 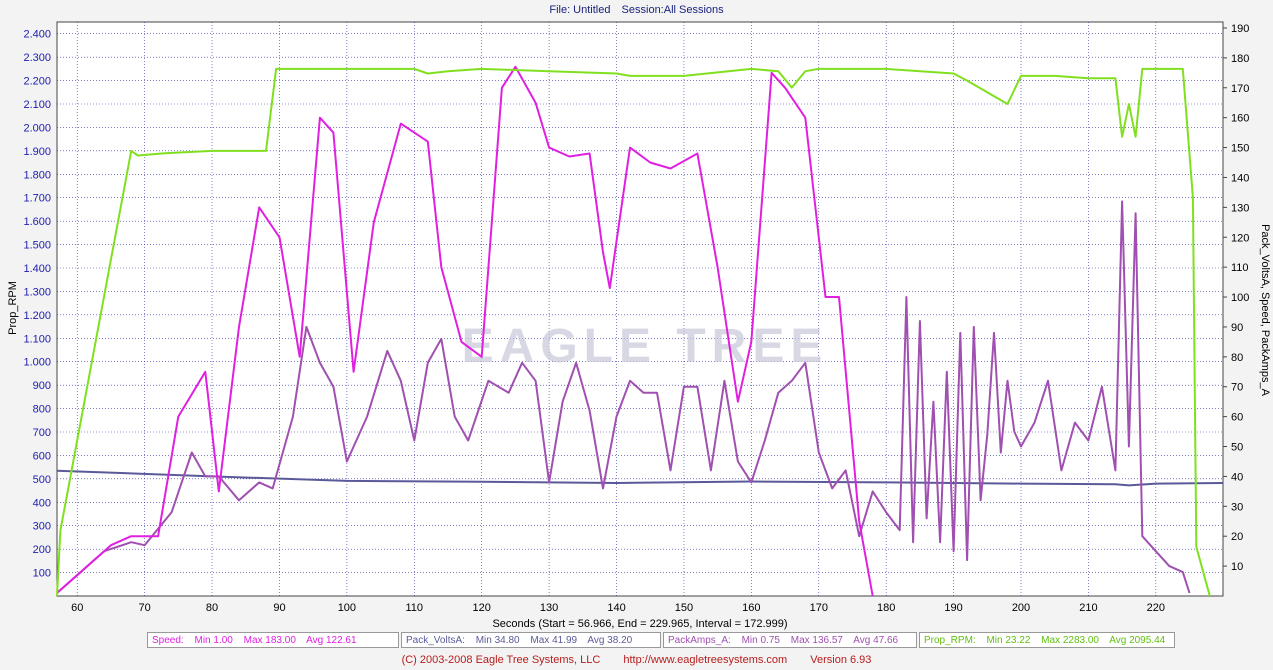 What do you see at coordinates (876, 640) in the screenshot?
I see `legend-amps-avg: Avg 47.66` at bounding box center [876, 640].